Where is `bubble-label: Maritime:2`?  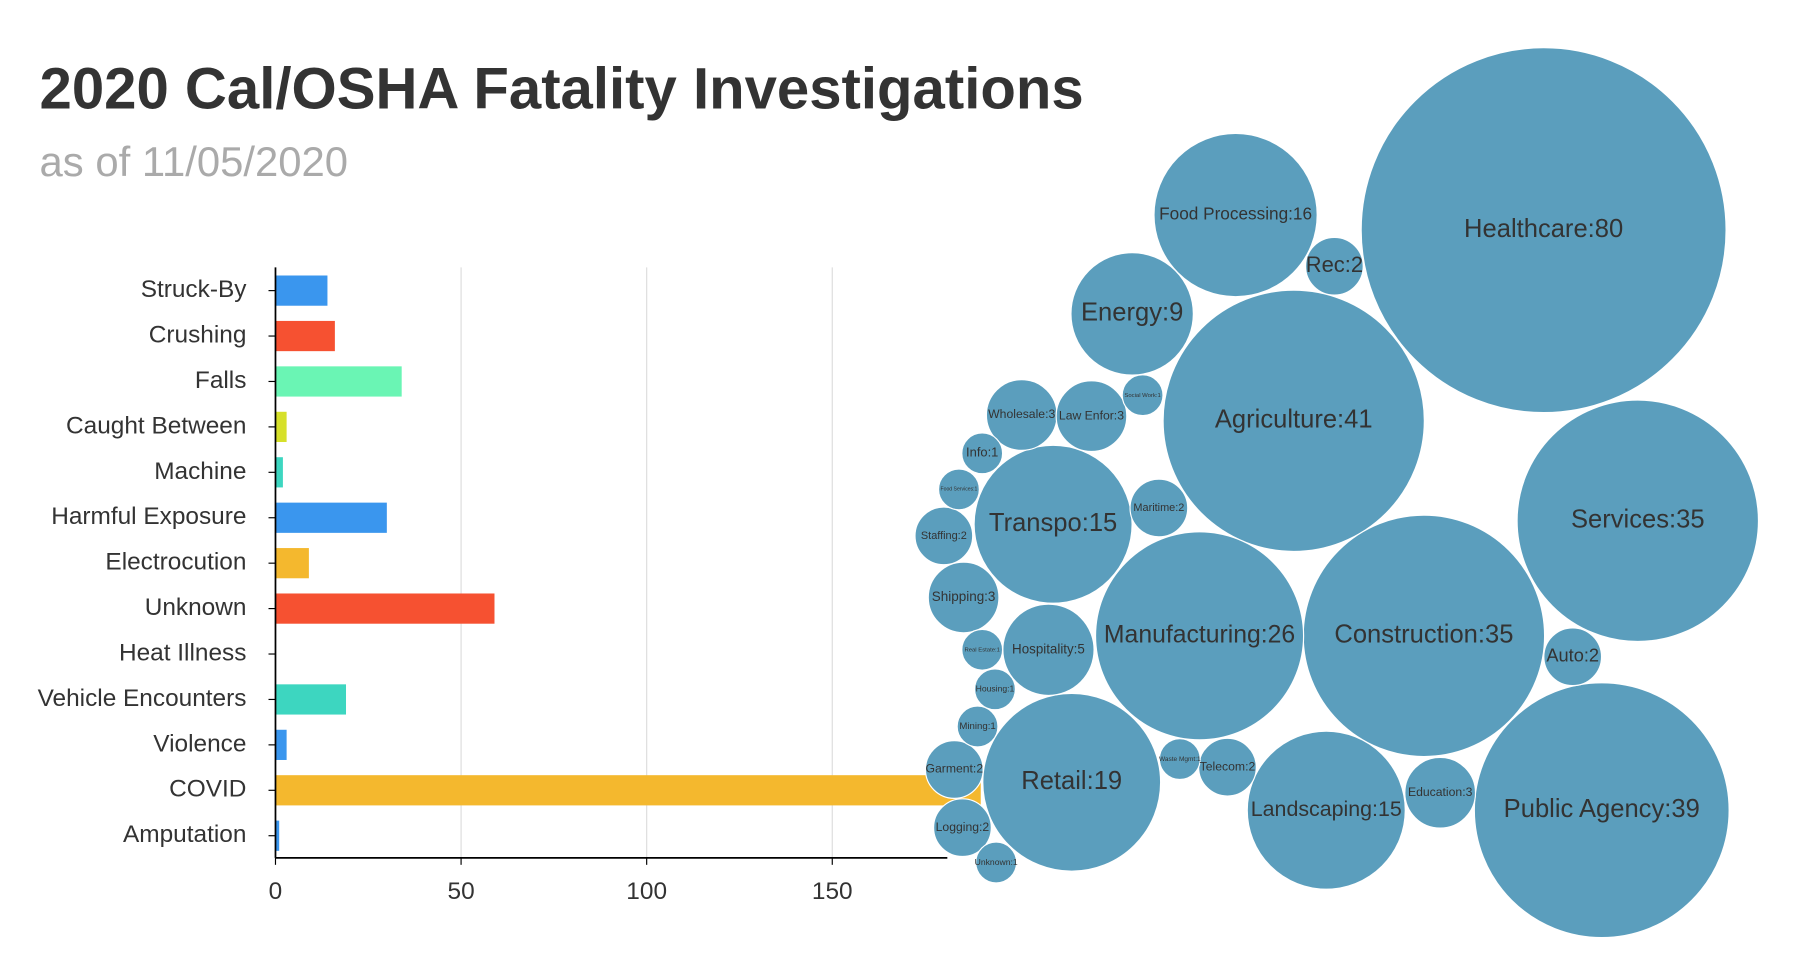 bubble-label: Maritime:2 is located at coordinates (1158, 508).